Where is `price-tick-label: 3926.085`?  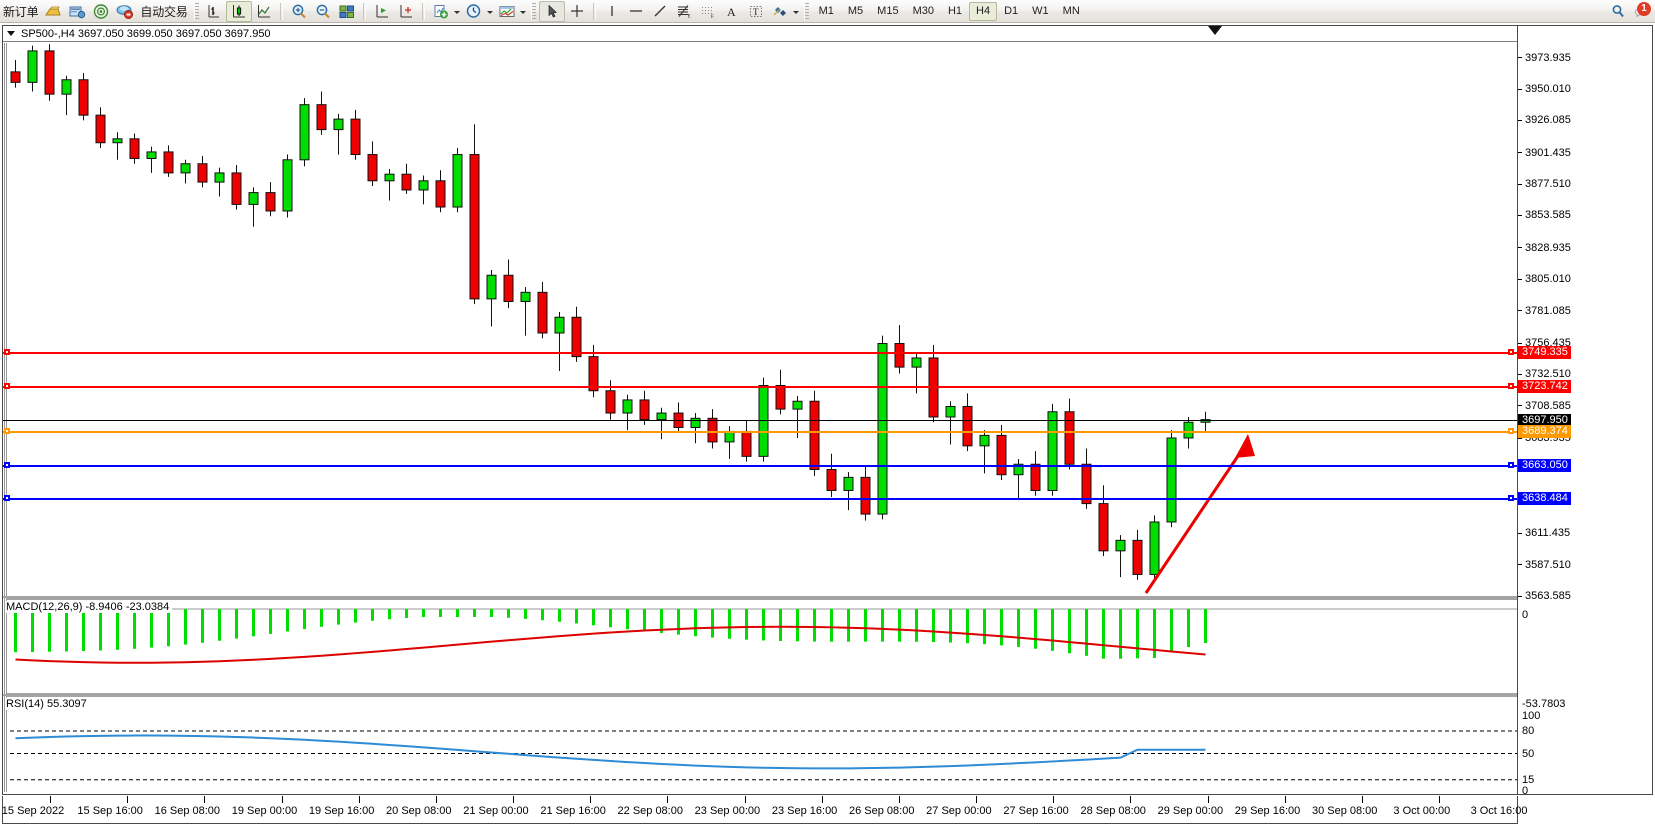 price-tick-label: 3926.085 is located at coordinates (1544, 120).